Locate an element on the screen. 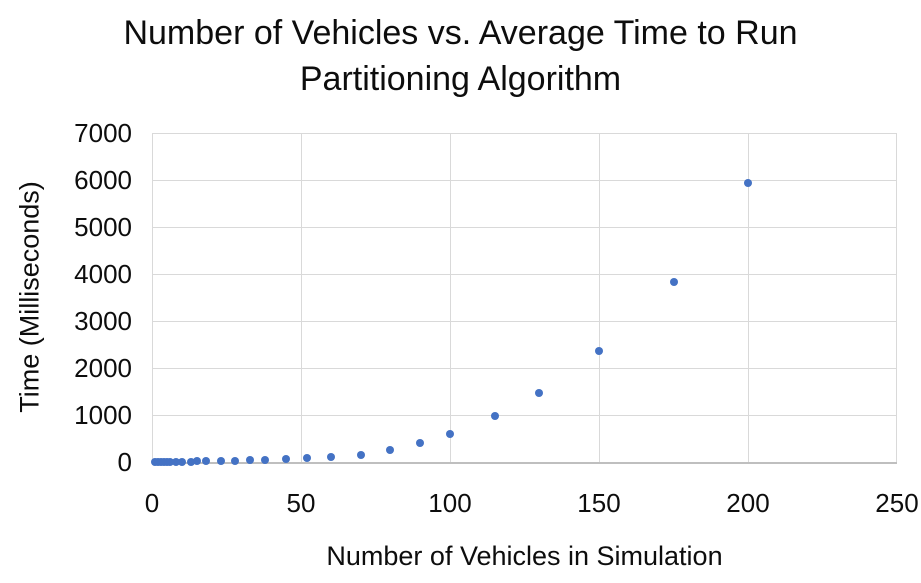 This screenshot has height=583, width=921. y-tick-label: 5000 is located at coordinates (103, 227).